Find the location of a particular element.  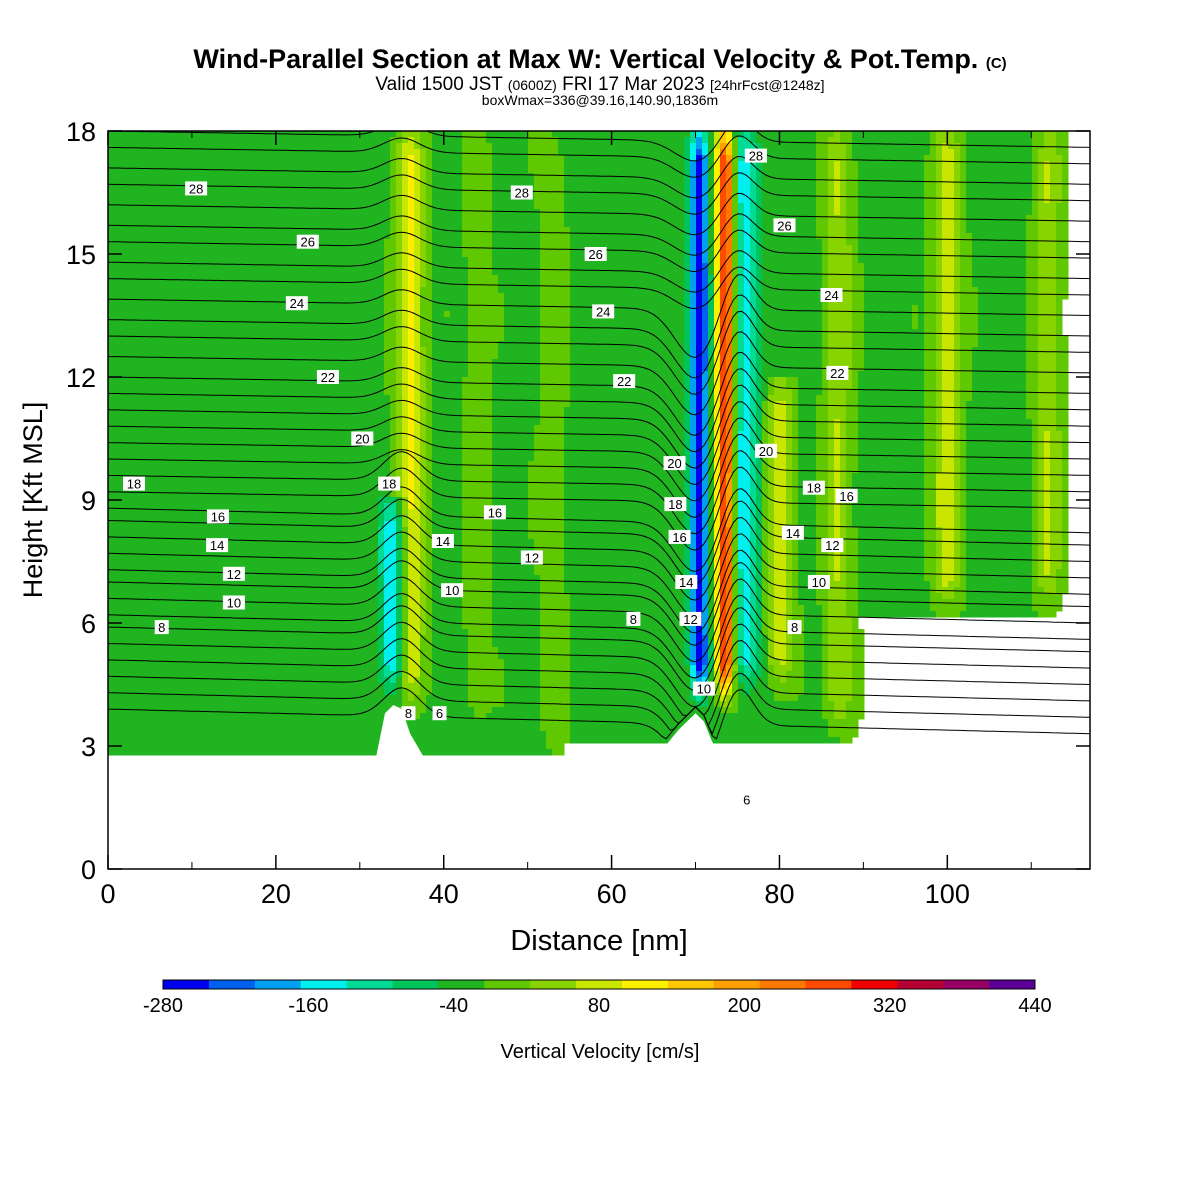

colorbar-tick-label: 200 is located at coordinates (744, 1006).